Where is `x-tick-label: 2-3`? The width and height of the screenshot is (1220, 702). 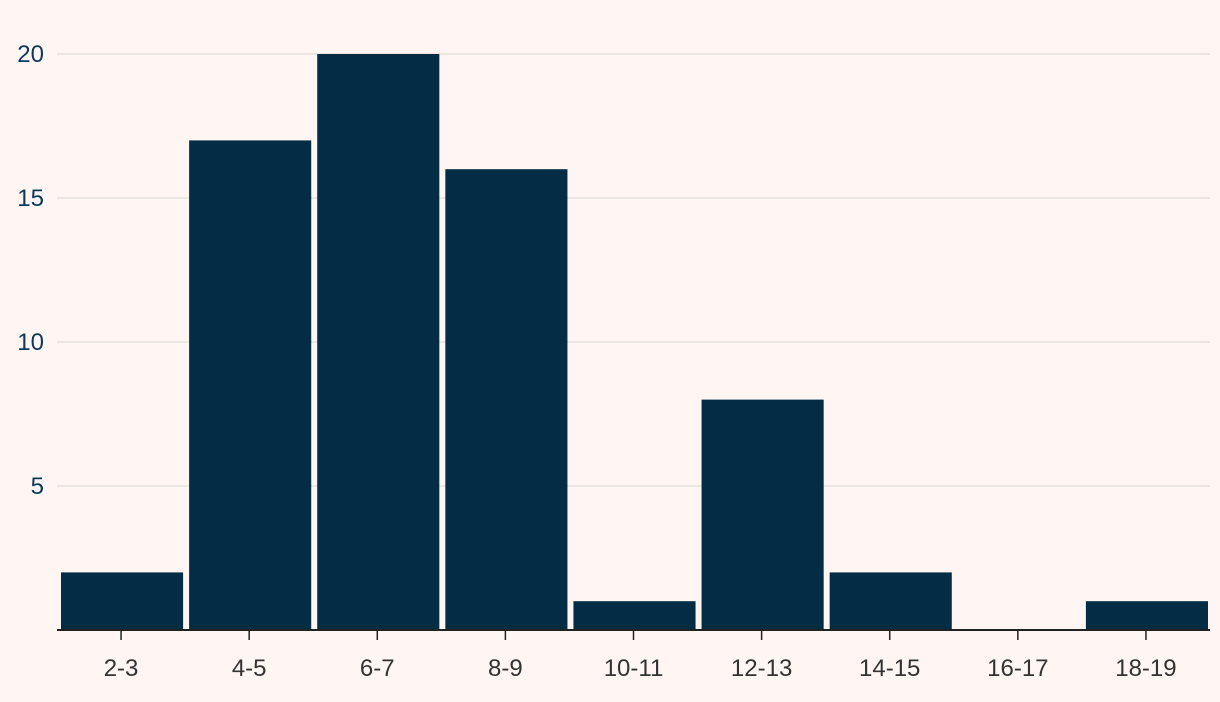 x-tick-label: 2-3 is located at coordinates (121, 668).